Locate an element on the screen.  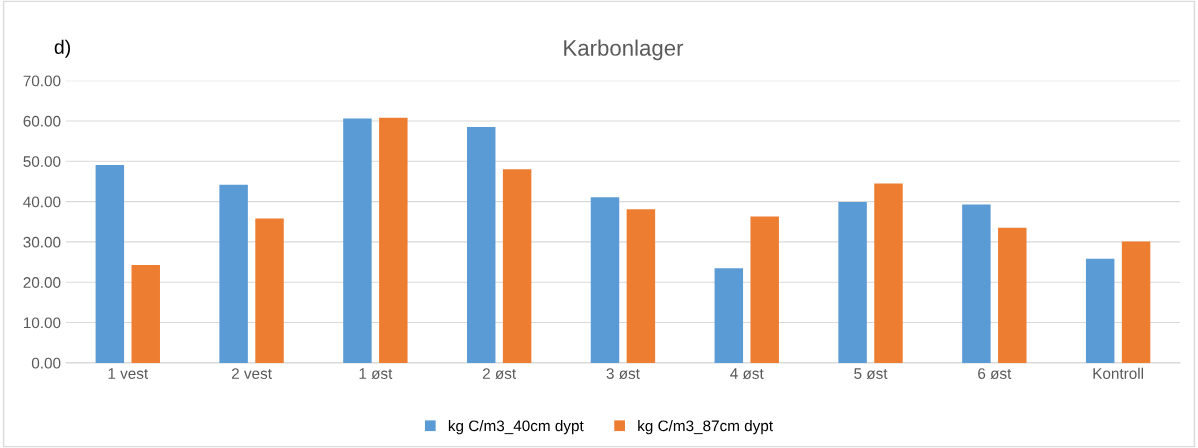
x-tick-label: 5 øst is located at coordinates (871, 374).